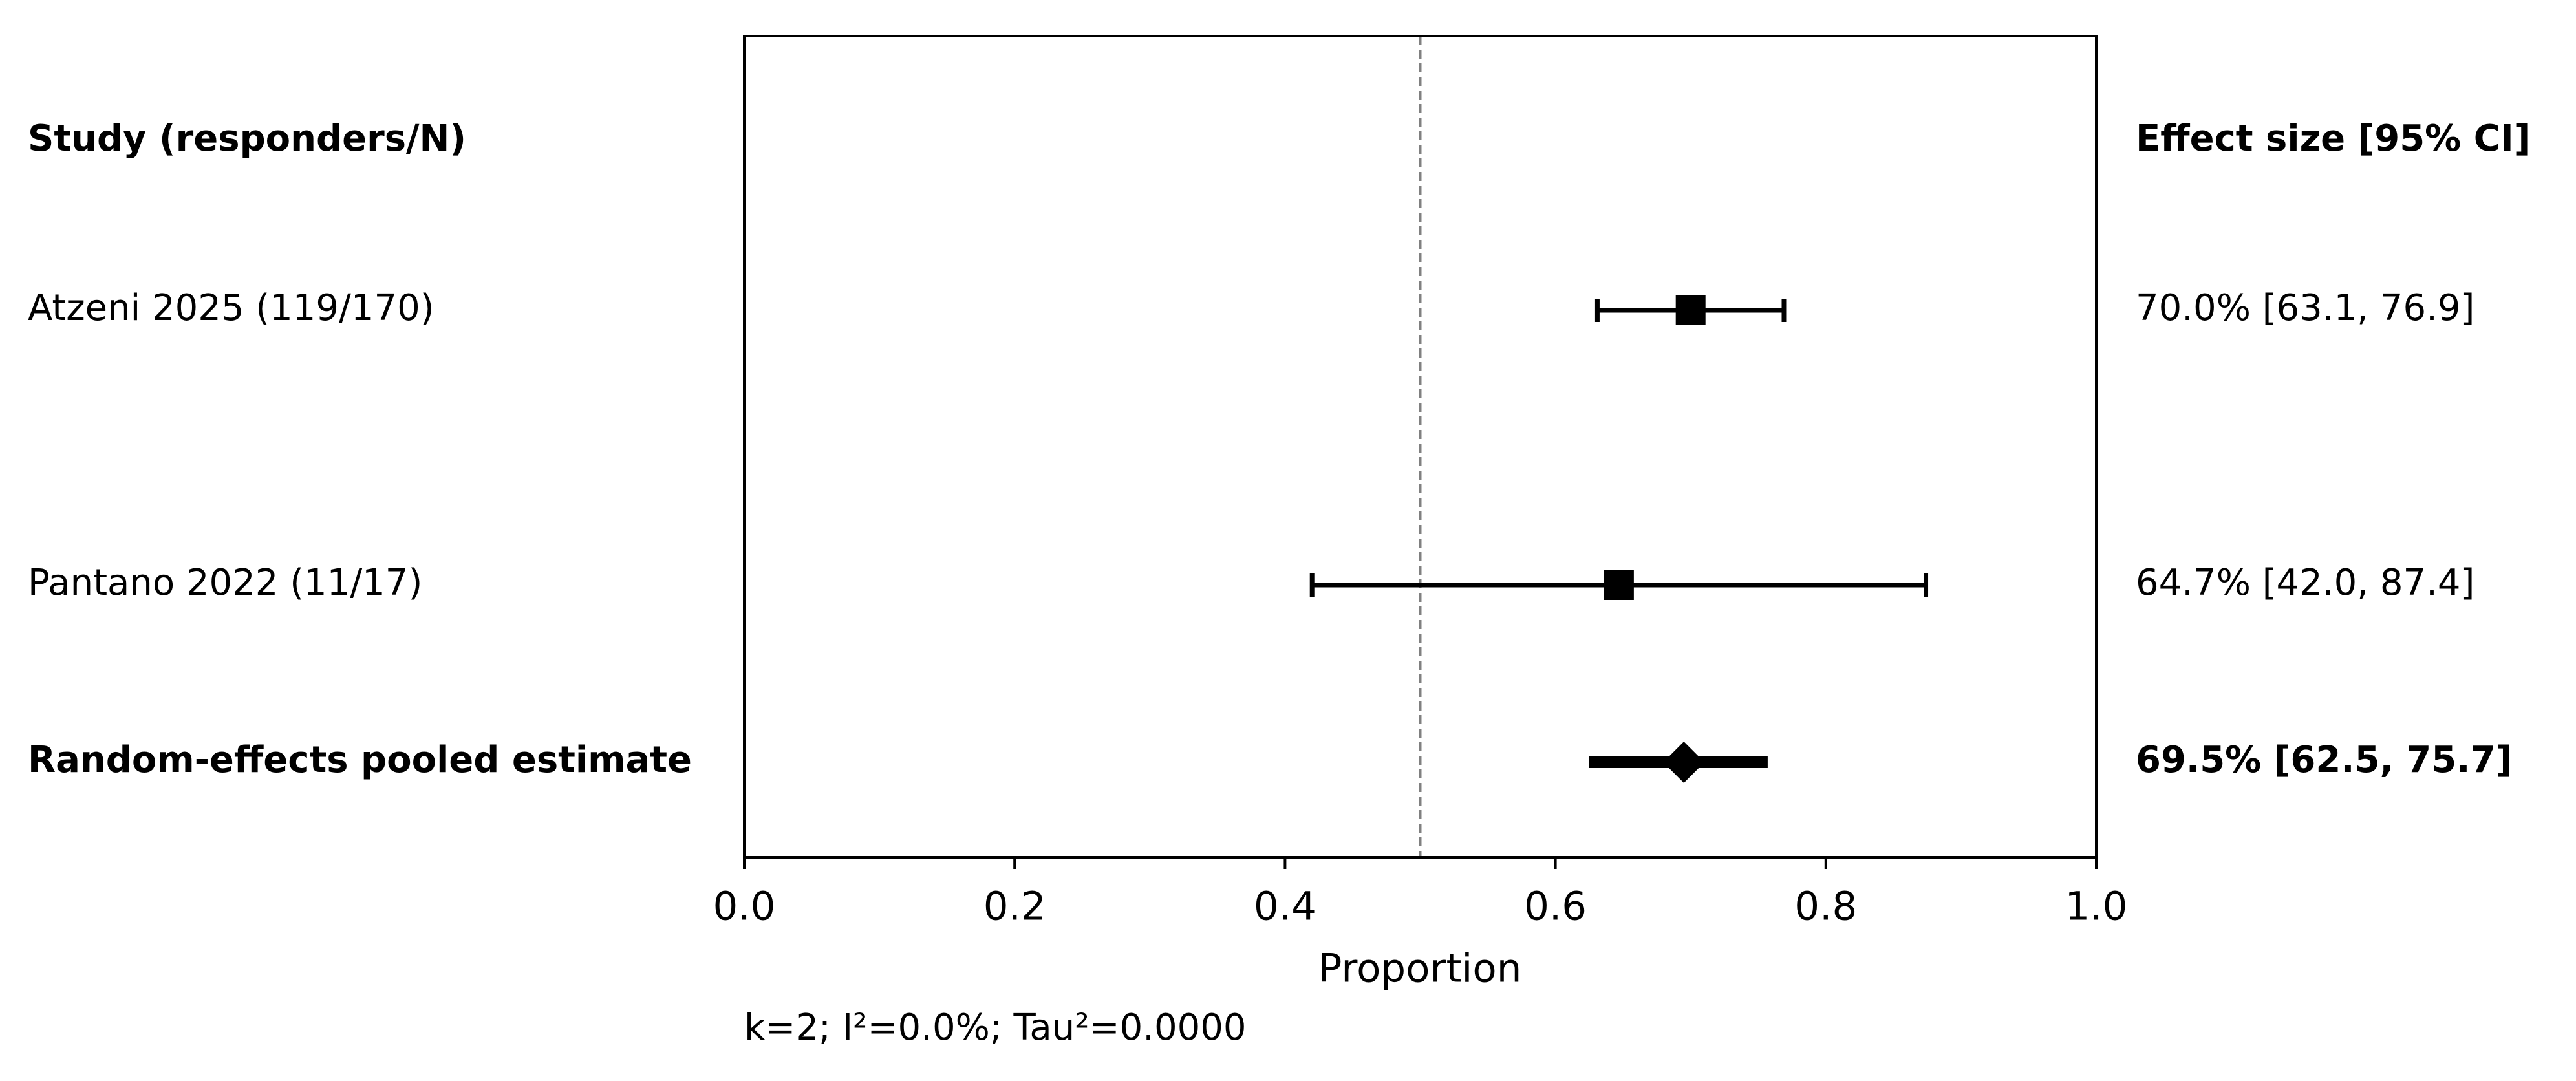  Describe the element at coordinates (247, 139) in the screenshot. I see `left-header: Study (responders/N)` at that location.